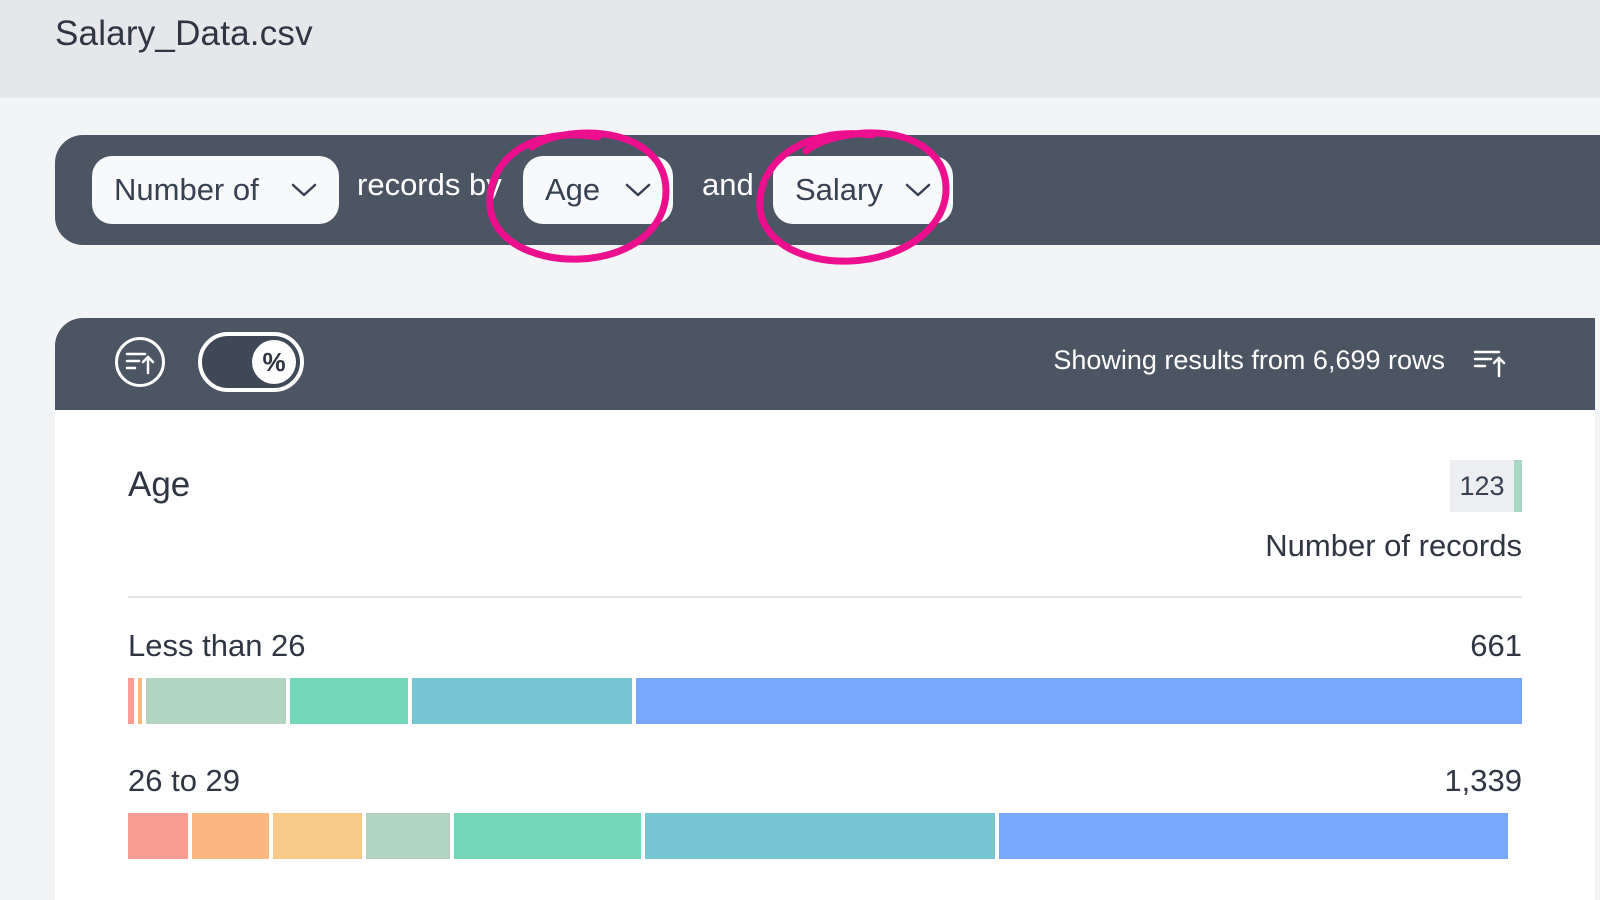 The height and width of the screenshot is (900, 1600). I want to click on row-value: 661, so click(1496, 645).